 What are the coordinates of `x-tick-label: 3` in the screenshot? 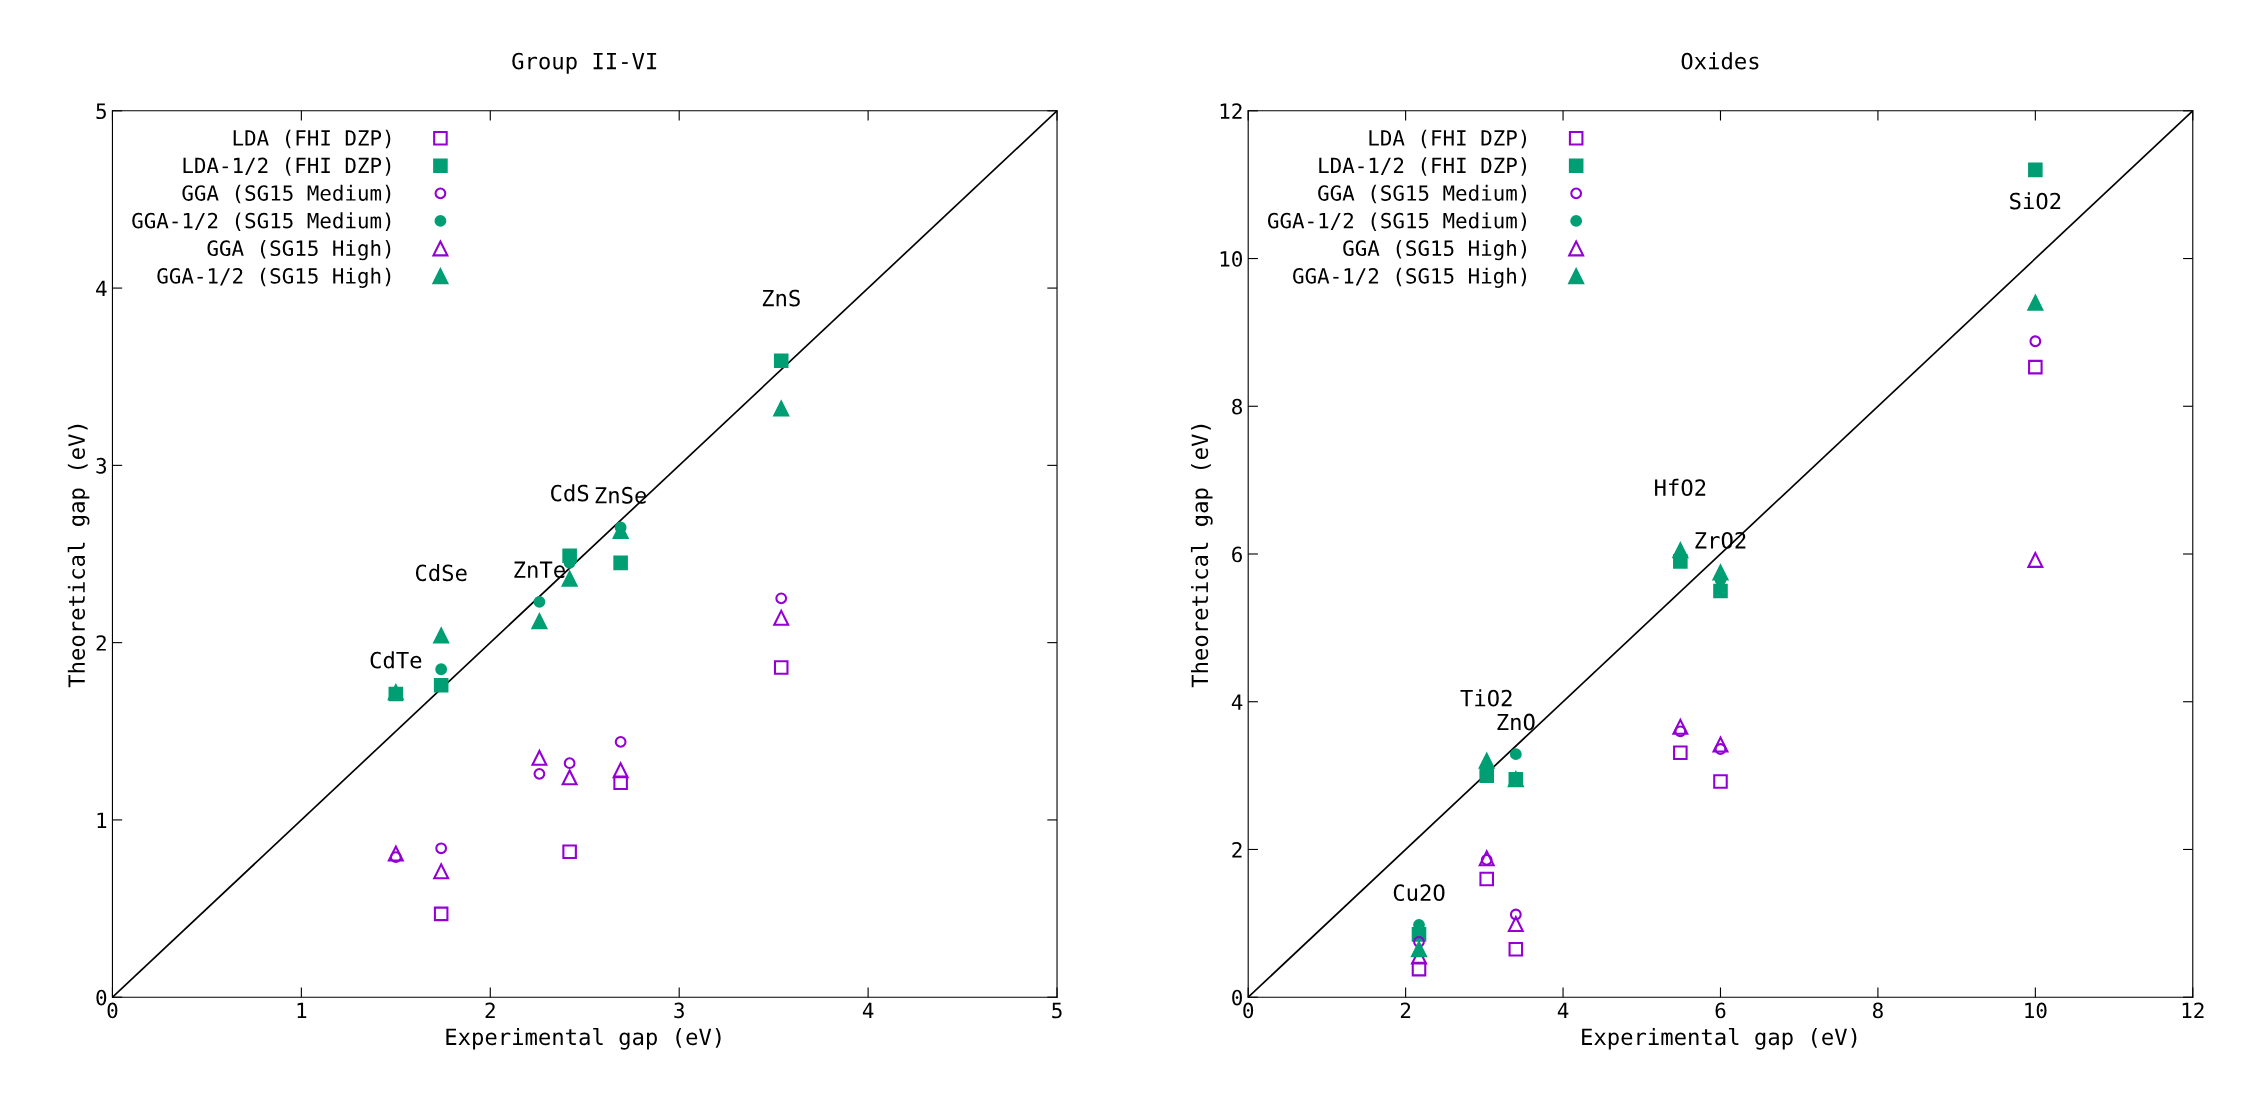 It's located at (679, 1010).